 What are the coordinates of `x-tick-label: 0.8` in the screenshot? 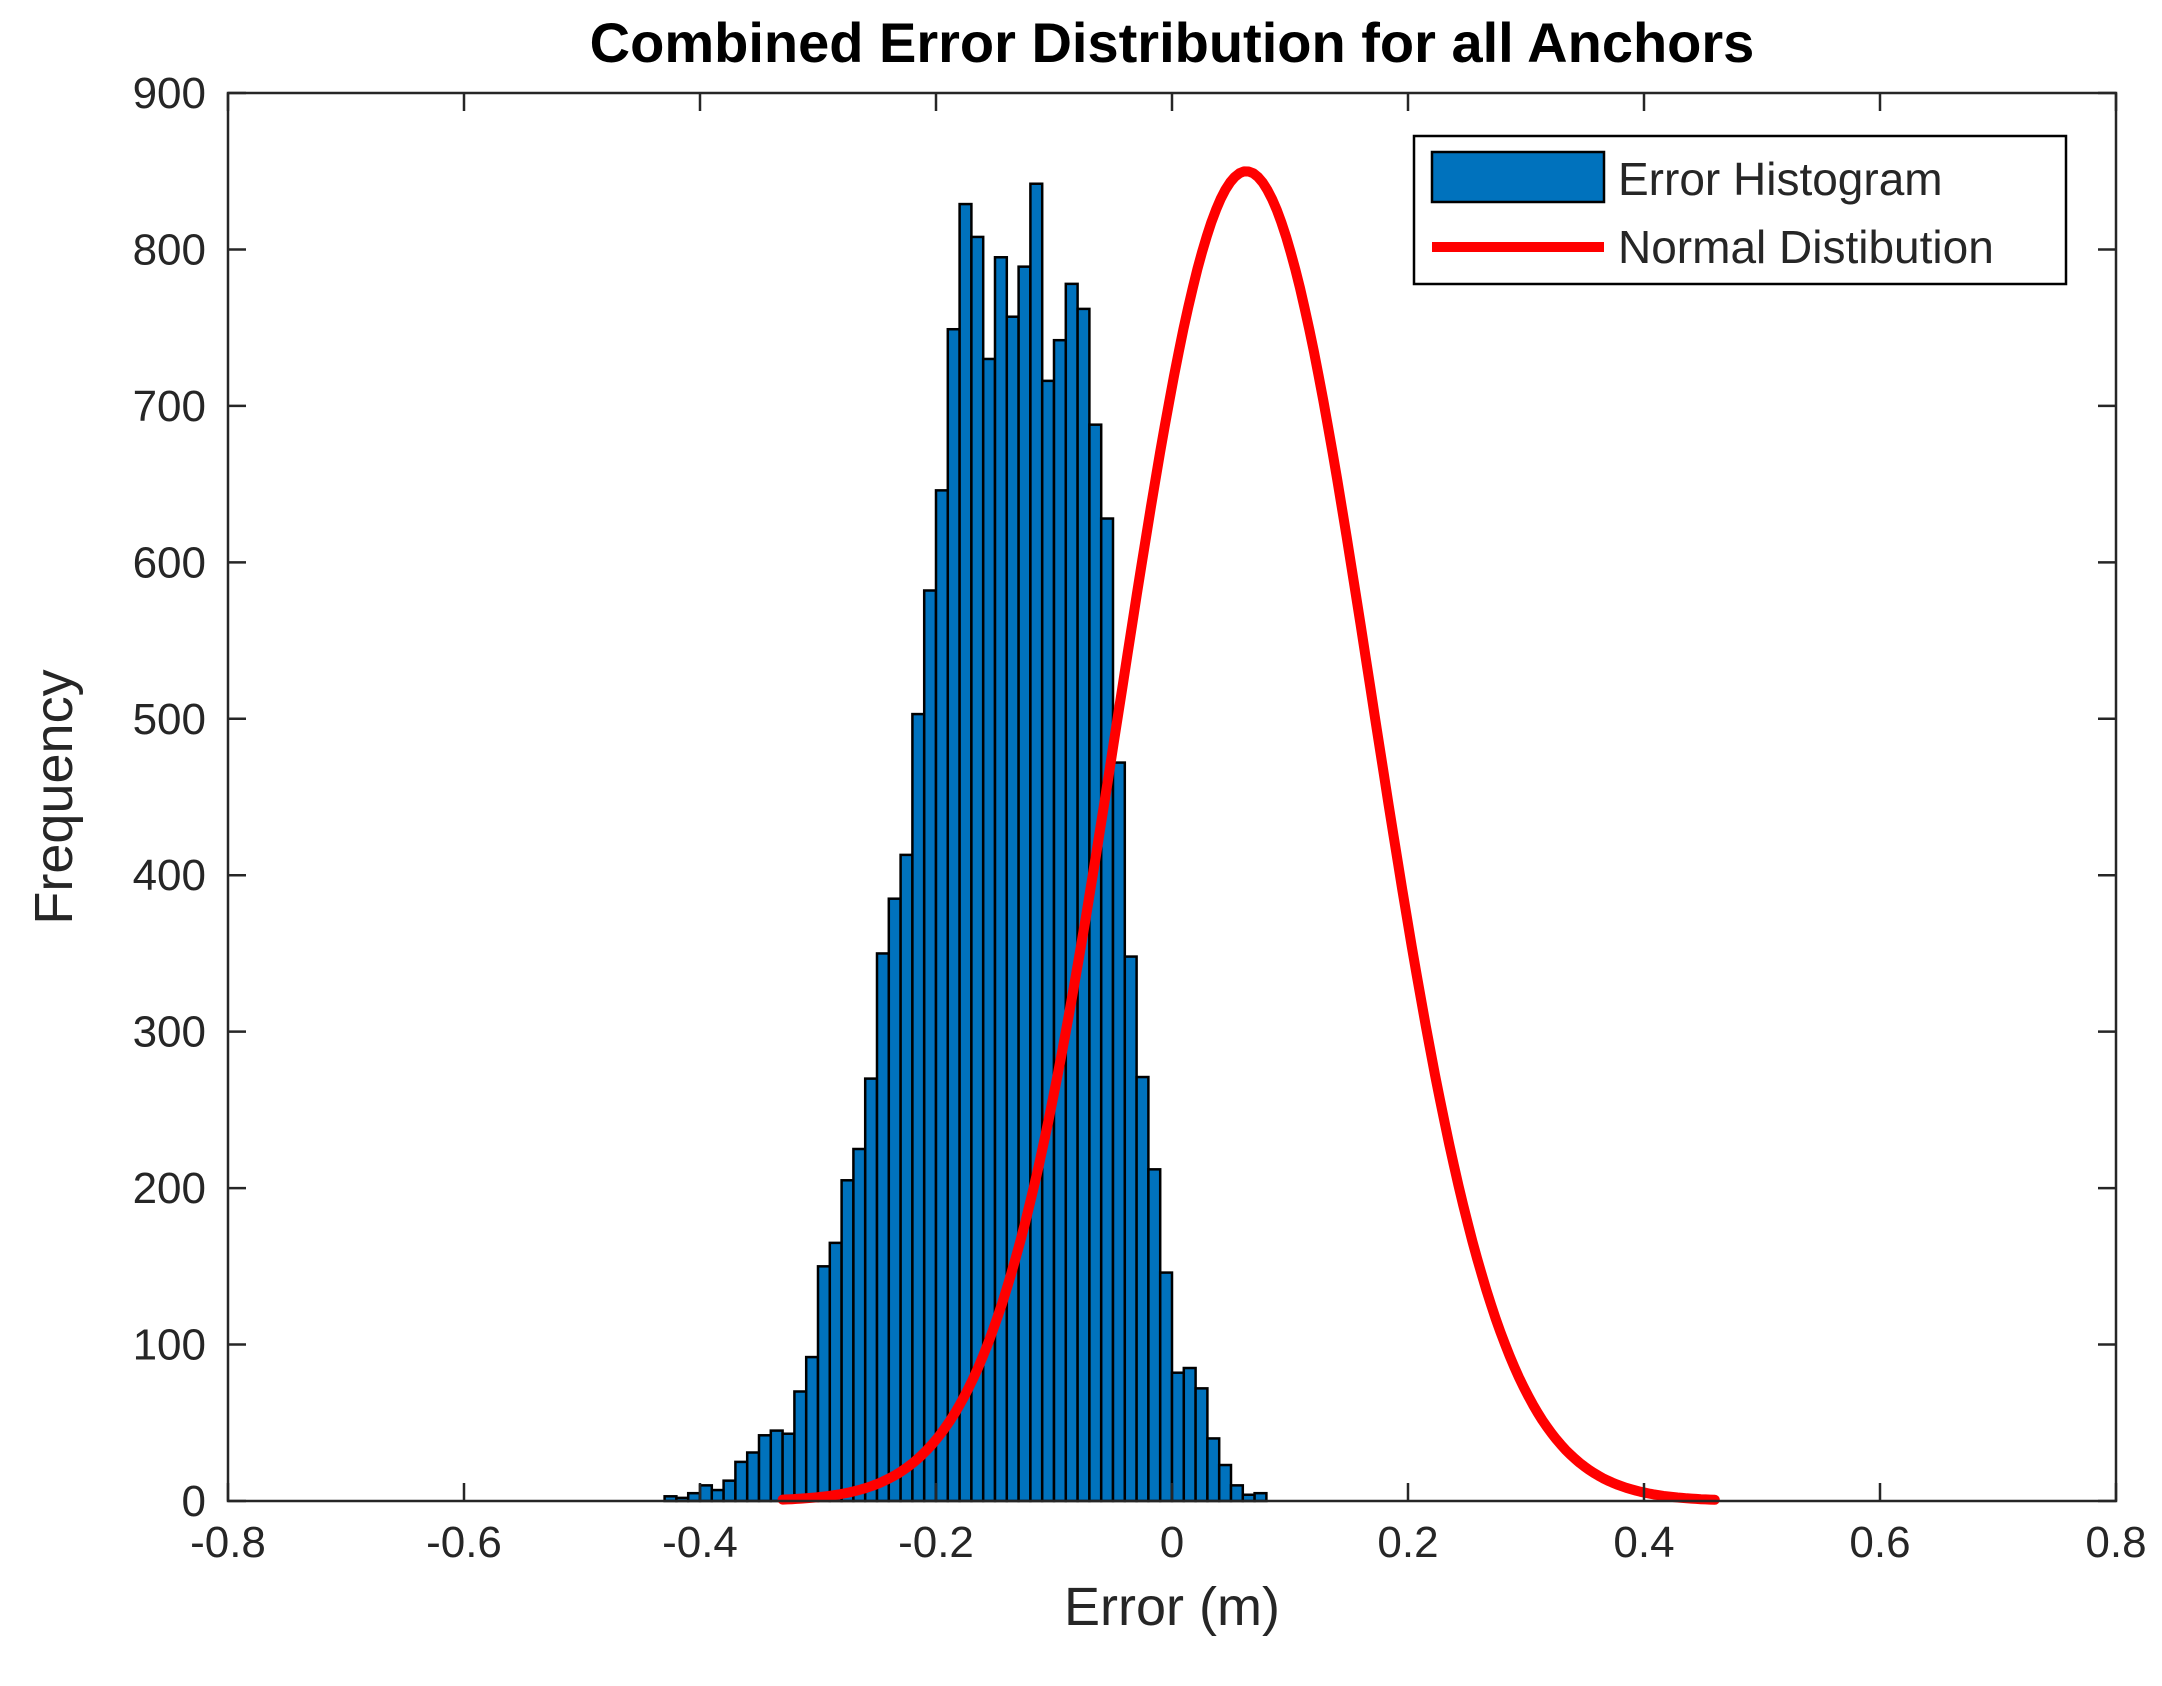 It's located at (2115, 1542).